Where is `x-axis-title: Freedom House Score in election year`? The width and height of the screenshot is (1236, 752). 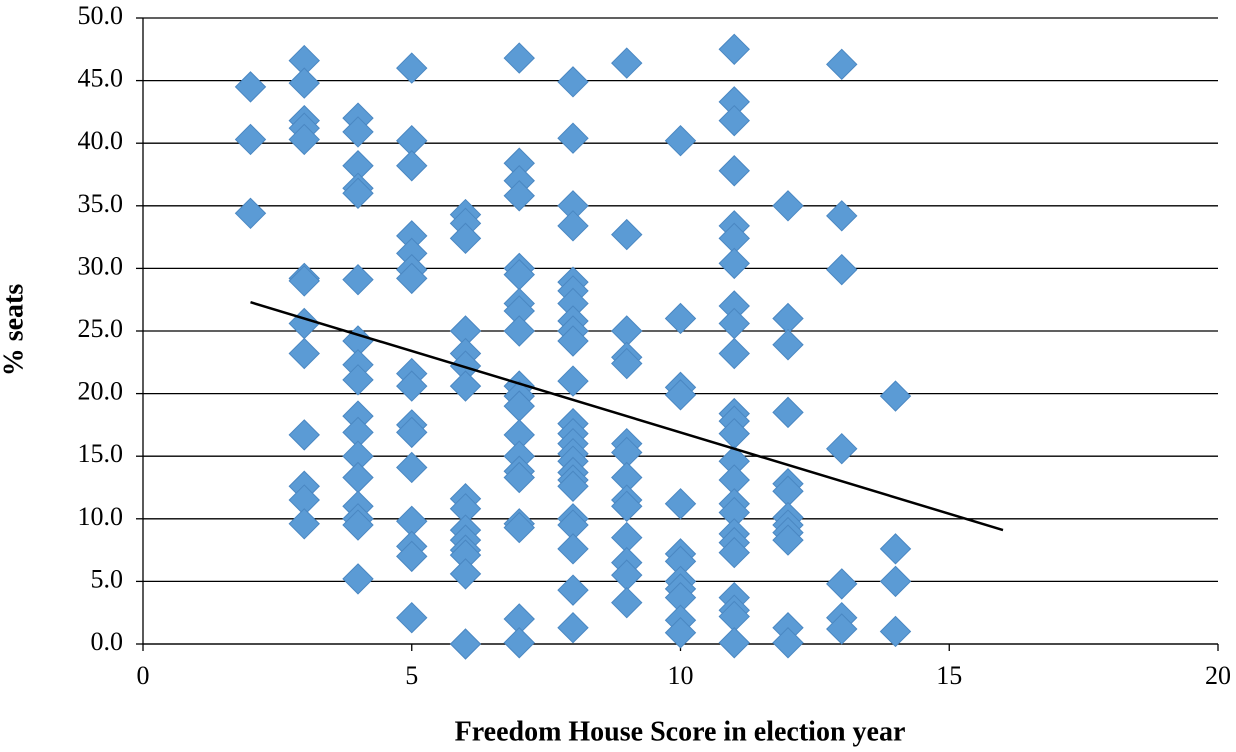 x-axis-title: Freedom House Score in election year is located at coordinates (680, 731).